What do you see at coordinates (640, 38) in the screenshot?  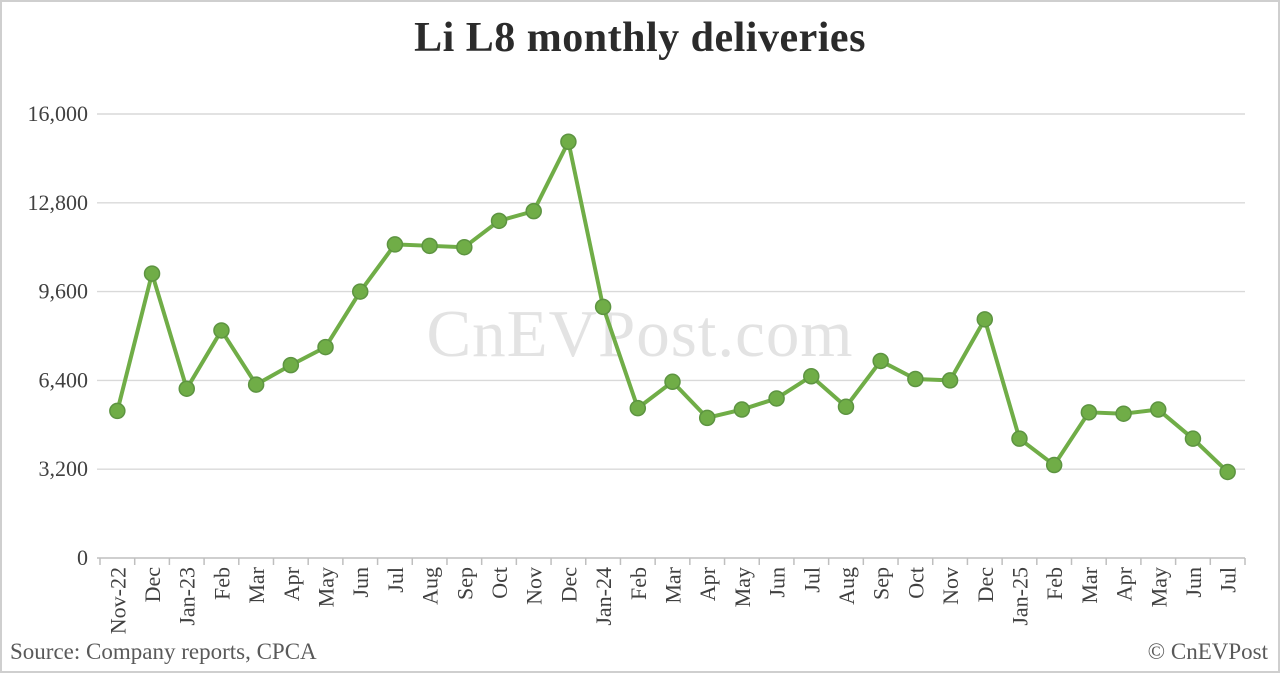 I see `chart-title: Li L8 monthly deliveries` at bounding box center [640, 38].